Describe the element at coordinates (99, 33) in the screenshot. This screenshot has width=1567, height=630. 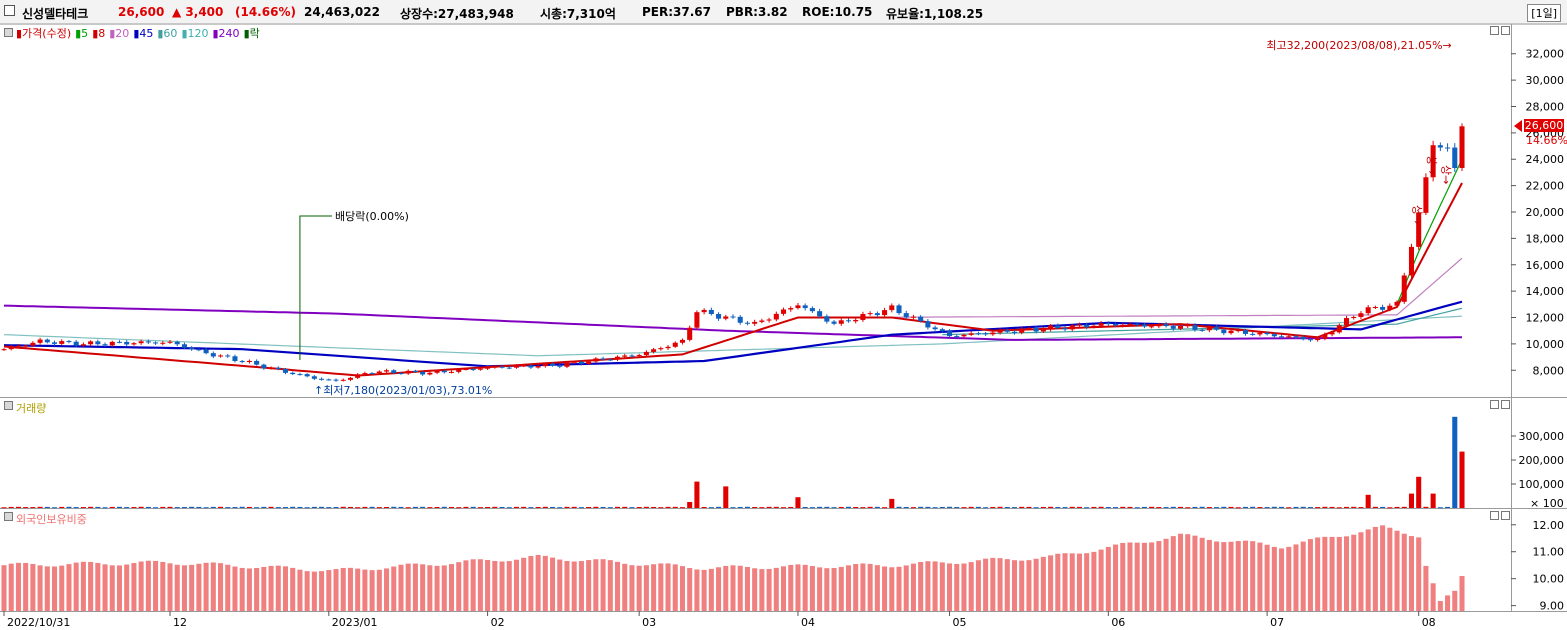
I see `legend-item: ▮8` at that location.